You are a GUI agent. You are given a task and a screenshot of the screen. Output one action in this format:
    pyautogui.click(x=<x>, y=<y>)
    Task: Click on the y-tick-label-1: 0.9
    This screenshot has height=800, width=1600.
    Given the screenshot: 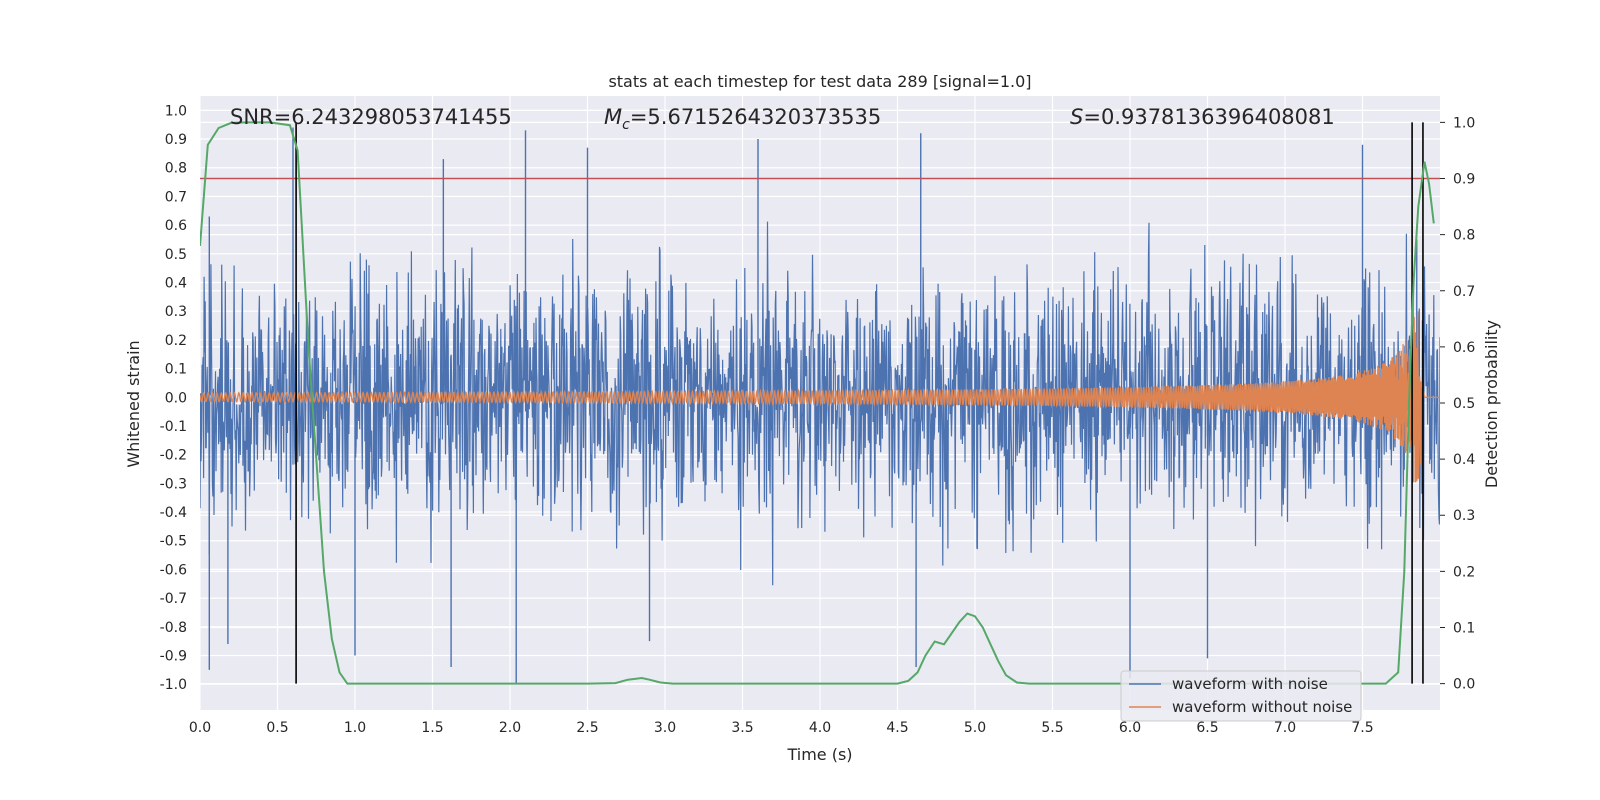 What is the action you would take?
    pyautogui.click(x=176, y=140)
    